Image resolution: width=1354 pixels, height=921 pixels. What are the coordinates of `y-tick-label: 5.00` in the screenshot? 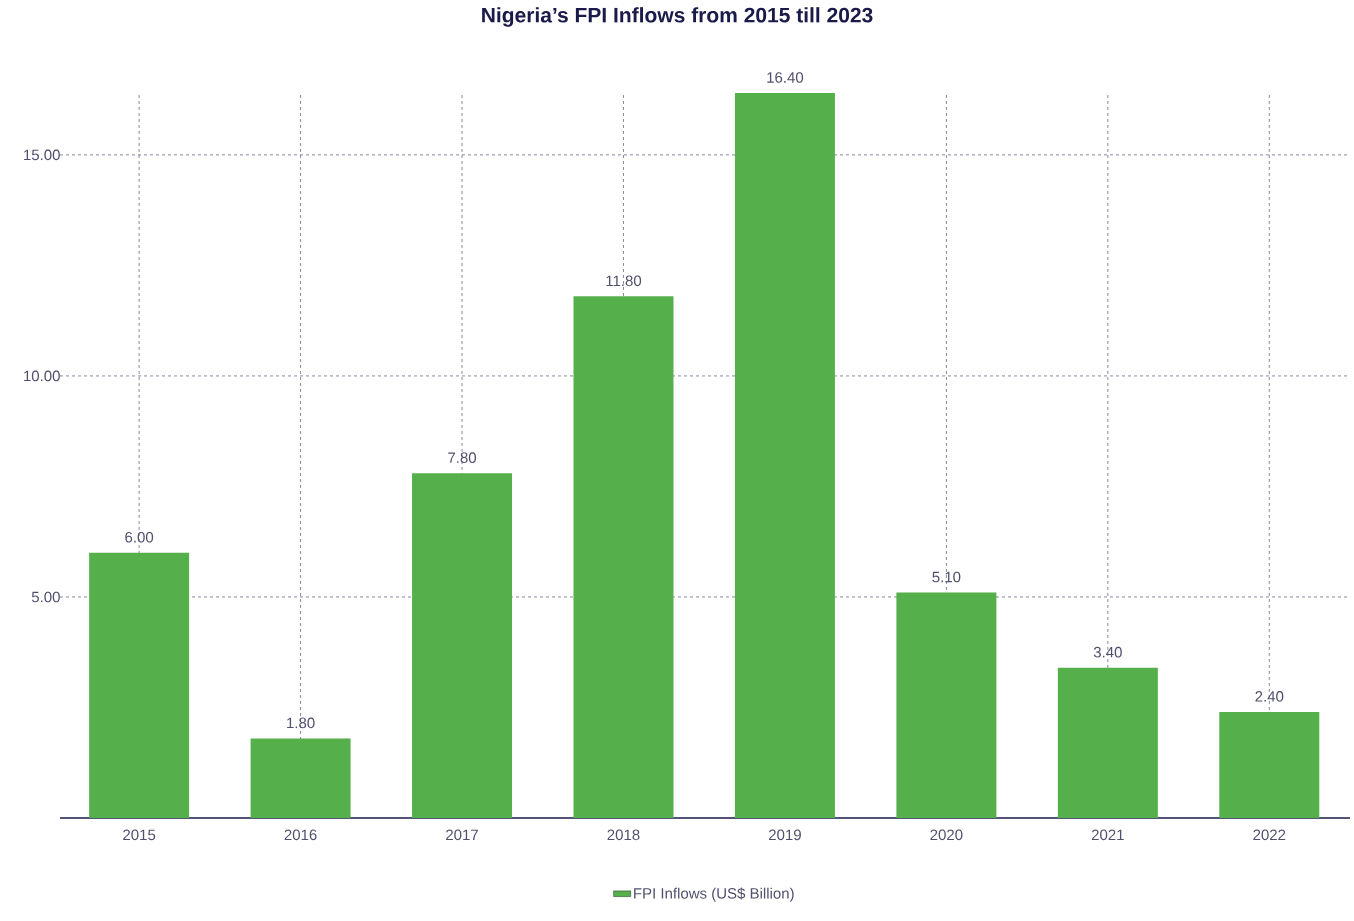 It's located at (45, 597).